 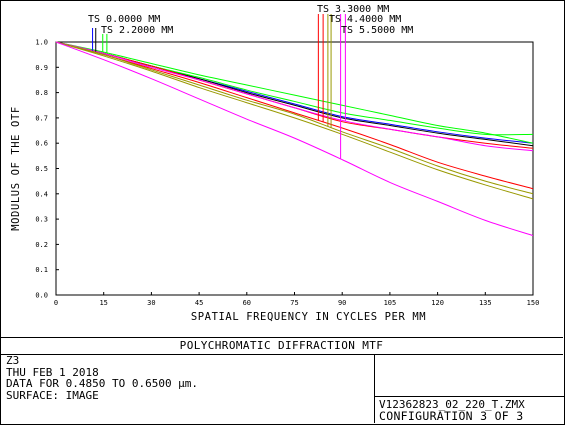 I want to click on field-label: TS 2.2000 MM, so click(x=137, y=30).